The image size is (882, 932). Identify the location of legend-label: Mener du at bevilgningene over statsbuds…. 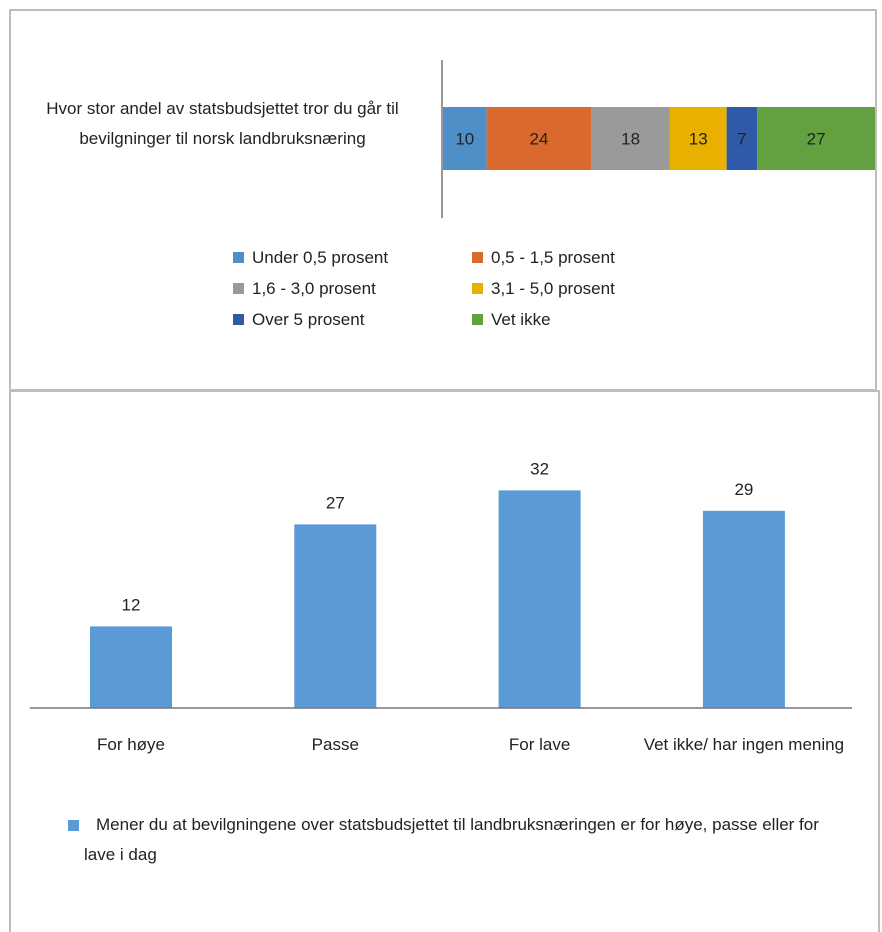
(451, 839).